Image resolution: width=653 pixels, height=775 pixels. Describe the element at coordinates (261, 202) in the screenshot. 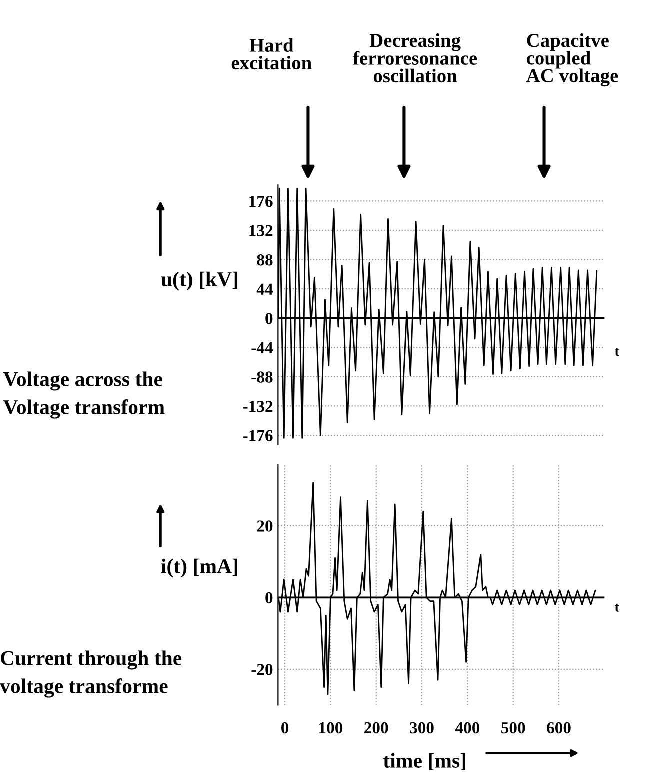

I see `y-tick-label: 176` at that location.